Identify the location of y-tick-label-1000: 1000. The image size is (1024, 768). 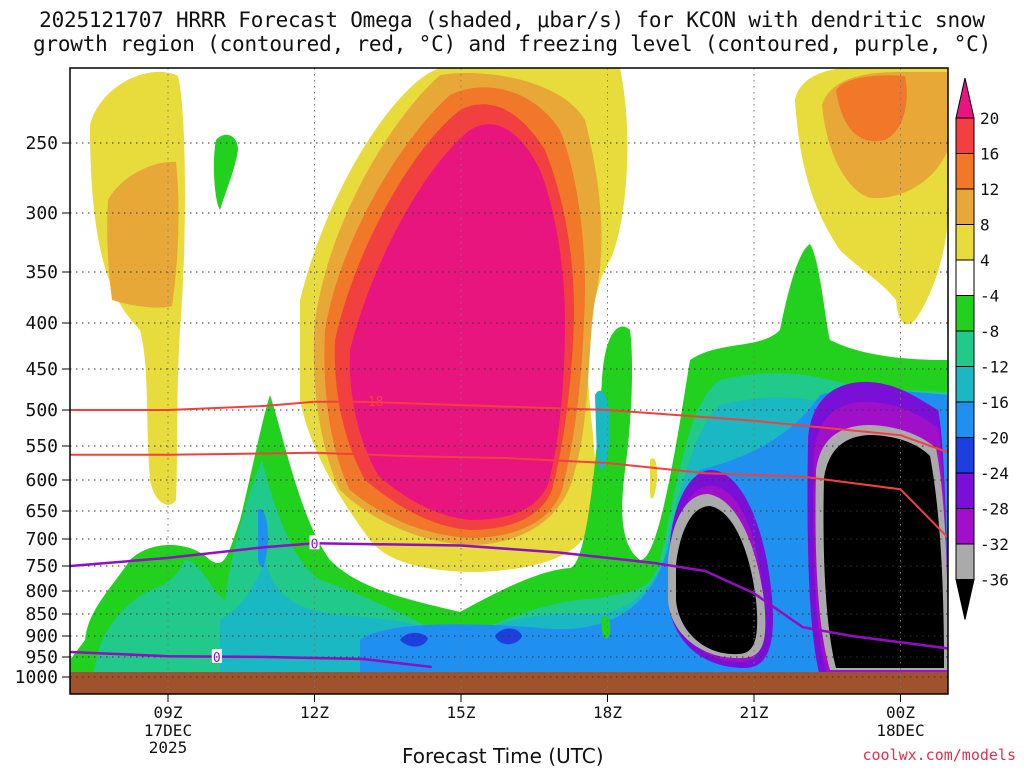
(36, 677).